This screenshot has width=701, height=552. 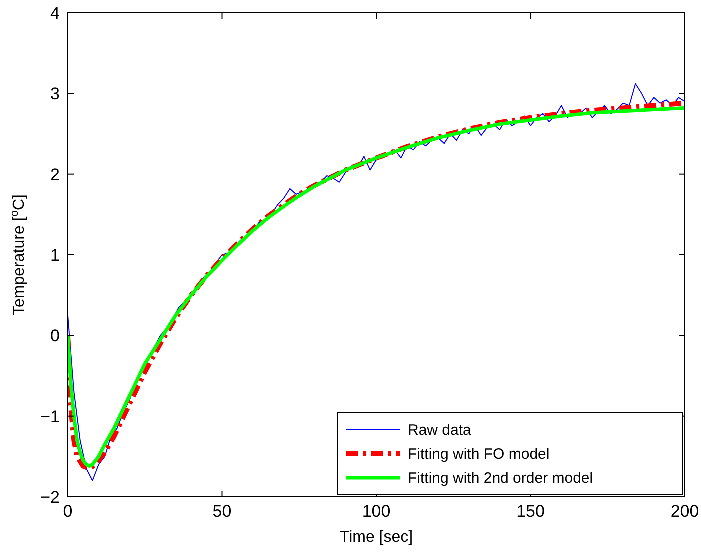 I want to click on y-tick-label: −1, so click(x=50, y=416).